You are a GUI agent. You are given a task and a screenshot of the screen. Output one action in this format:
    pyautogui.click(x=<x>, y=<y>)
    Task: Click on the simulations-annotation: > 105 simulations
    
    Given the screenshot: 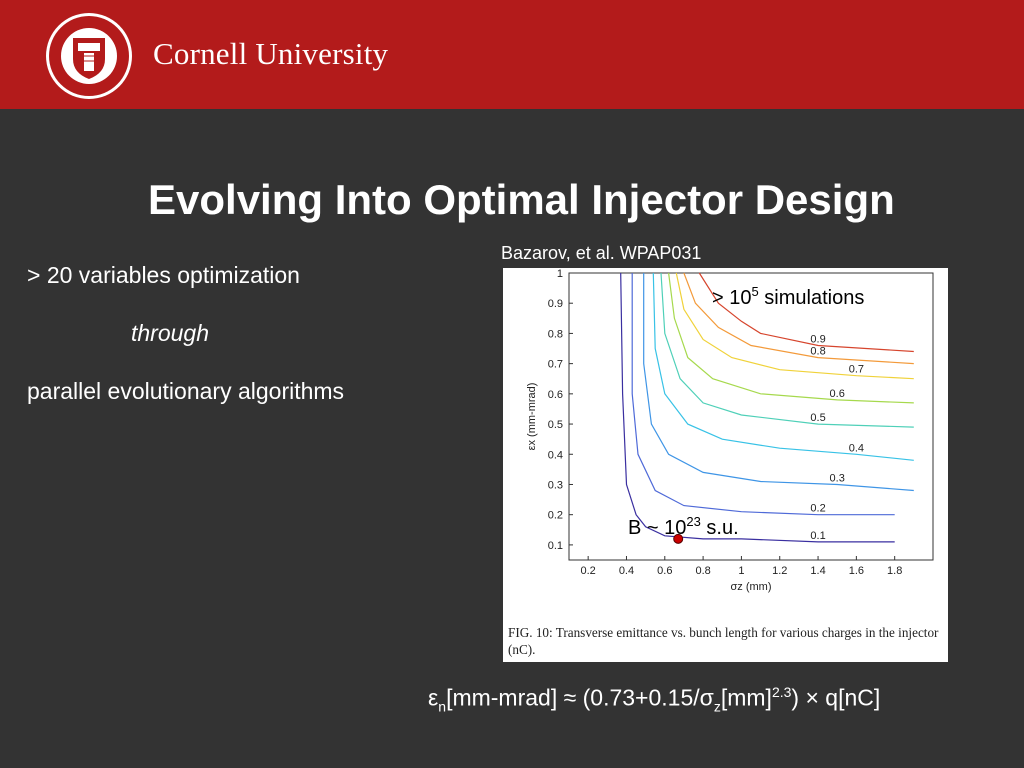 What is the action you would take?
    pyautogui.click(x=788, y=296)
    